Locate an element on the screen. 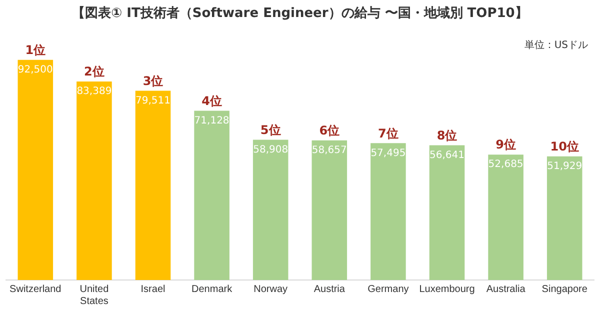  annotation: 3位 is located at coordinates (153, 81).